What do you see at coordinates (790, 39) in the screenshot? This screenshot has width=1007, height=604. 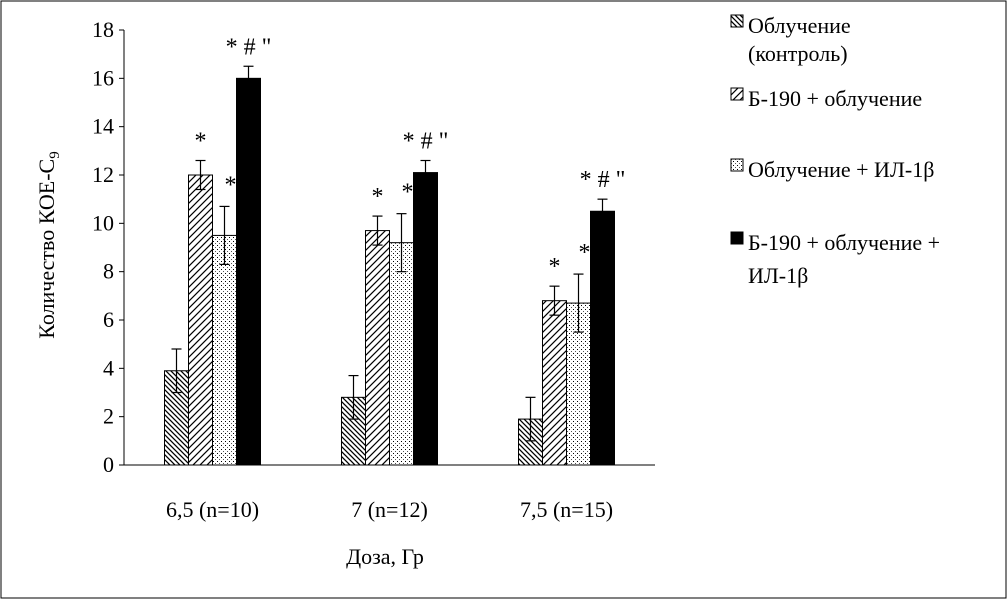 I see `legend-item: Облучение (контроль)` at bounding box center [790, 39].